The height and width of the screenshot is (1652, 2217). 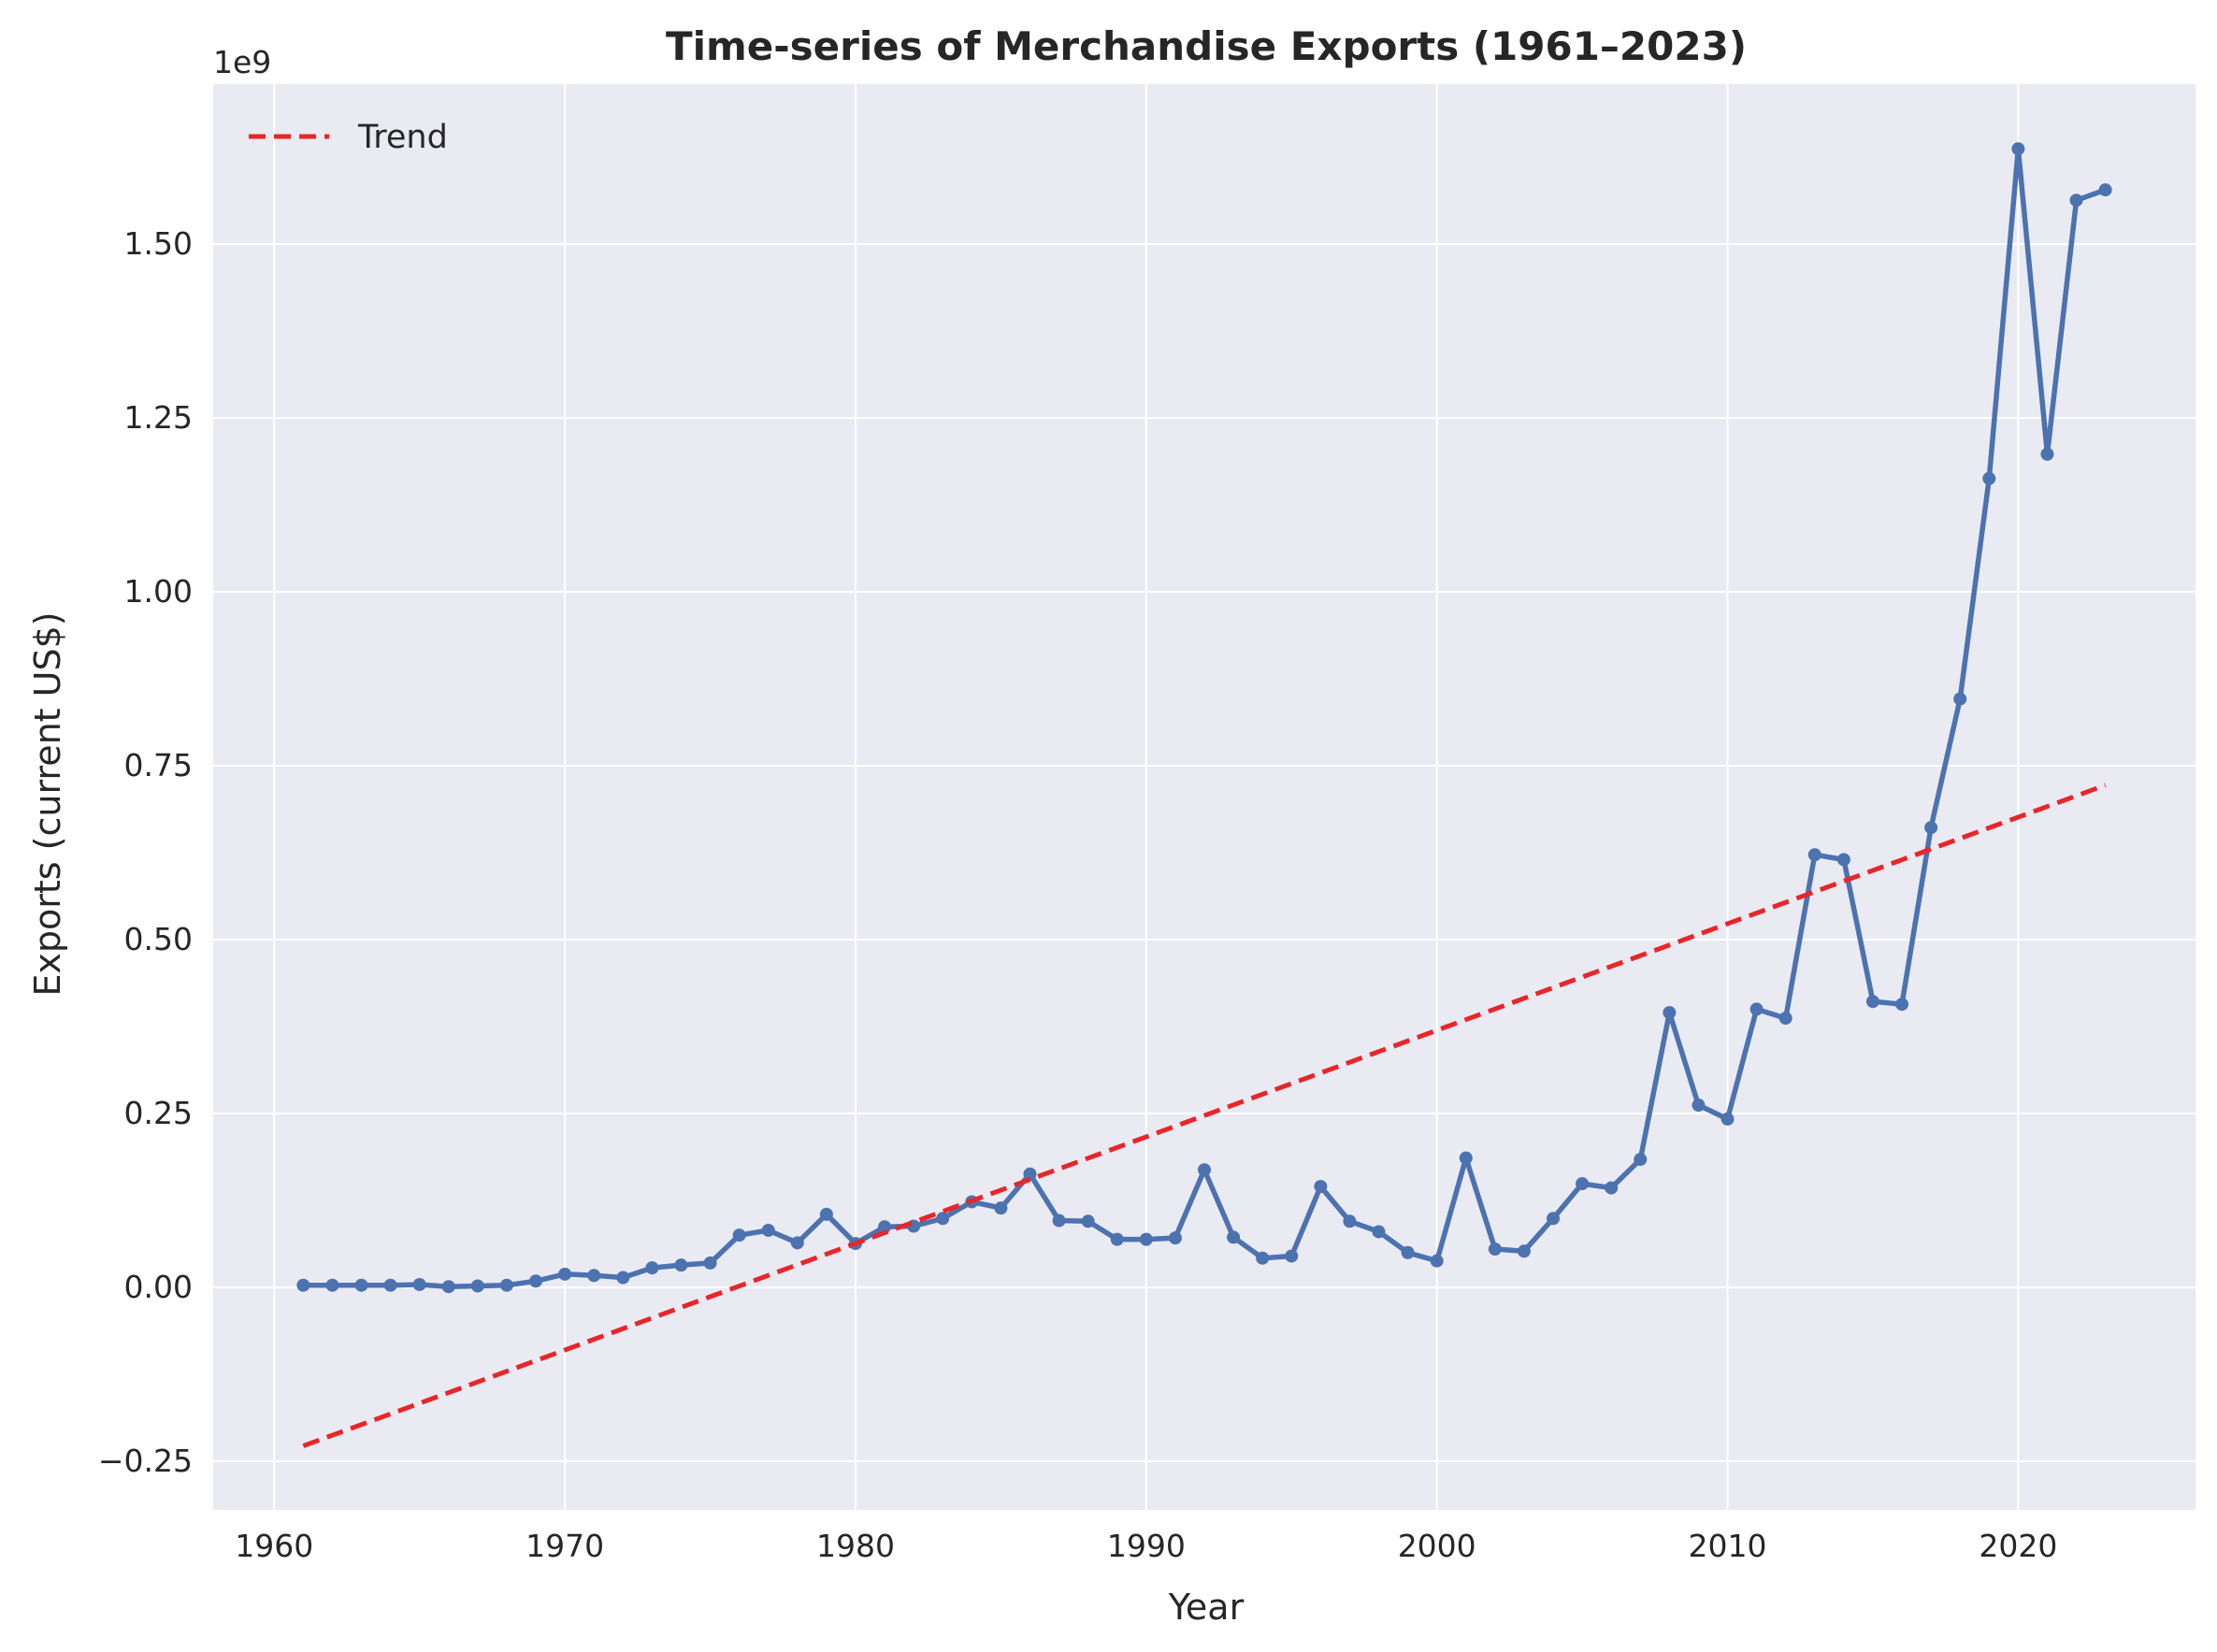 I want to click on x-tick-label: 1980, so click(x=855, y=1546).